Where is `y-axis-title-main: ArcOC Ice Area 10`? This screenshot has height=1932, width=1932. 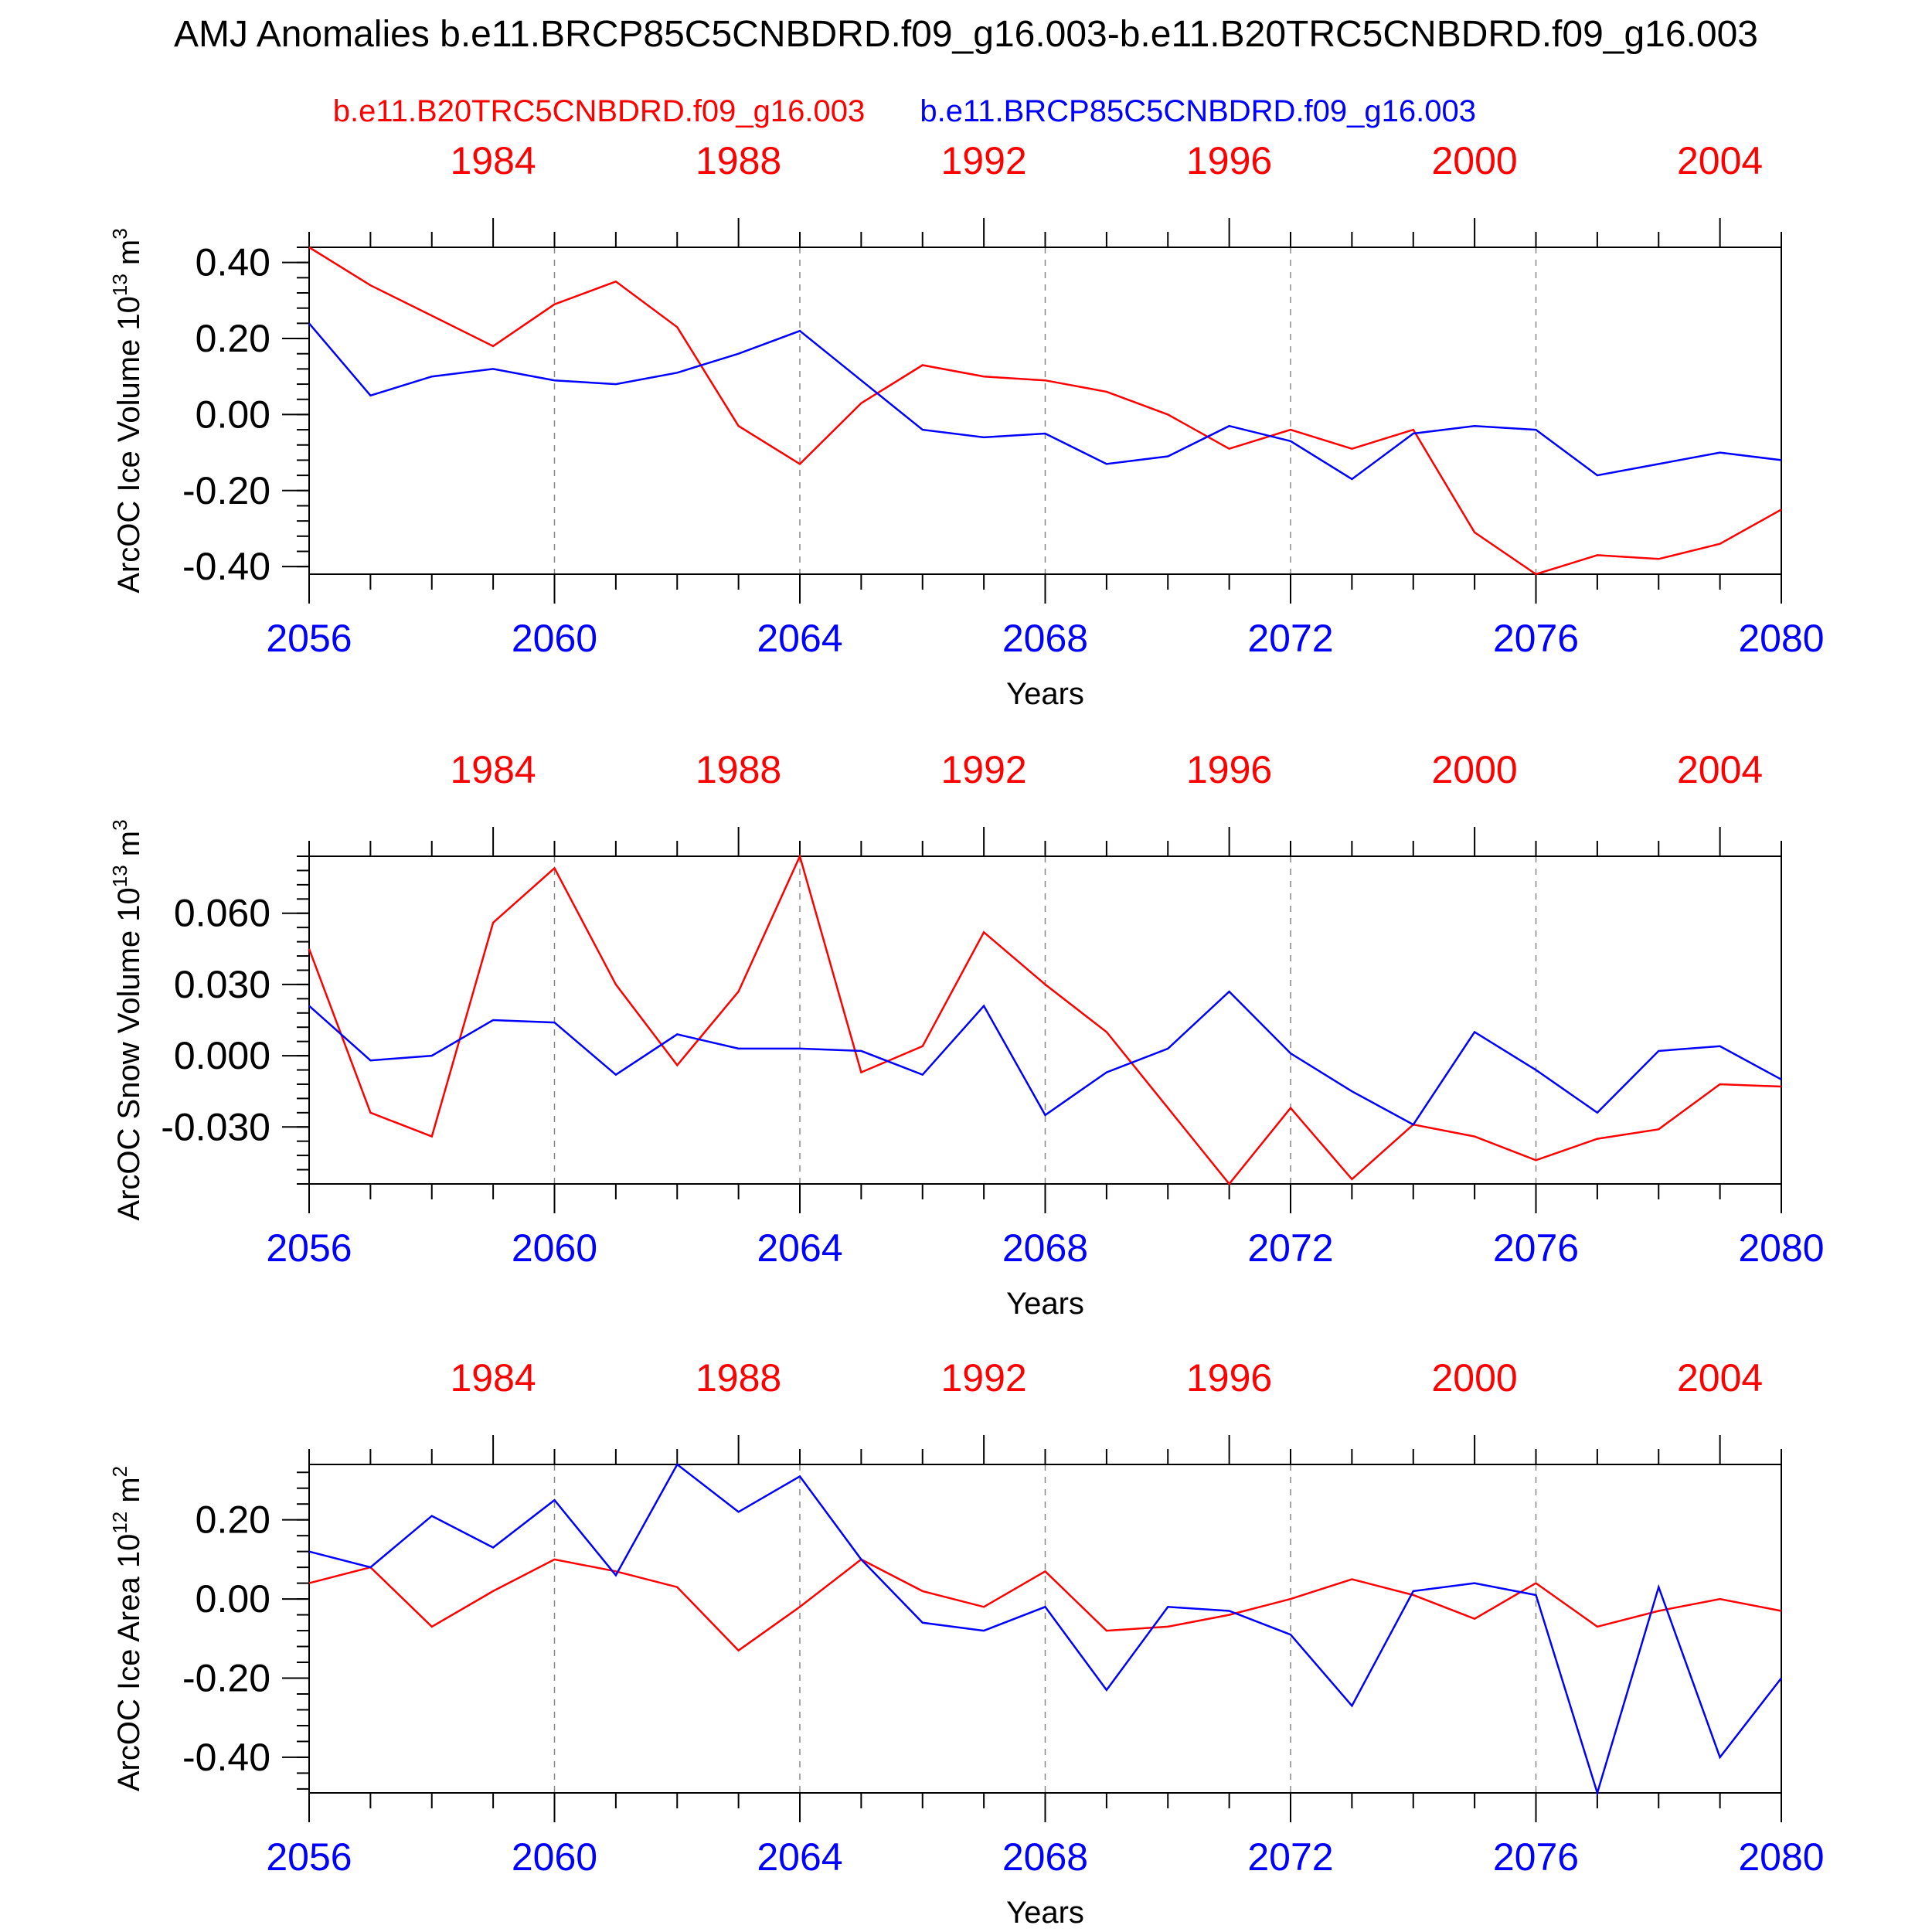
y-axis-title-main: ArcOC Ice Area 10 is located at coordinates (129, 1662).